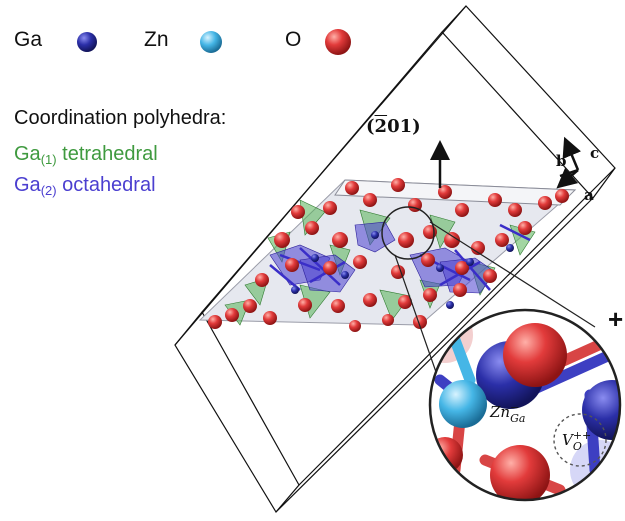  Describe the element at coordinates (293, 39) in the screenshot. I see `legend-label-o: O` at that location.